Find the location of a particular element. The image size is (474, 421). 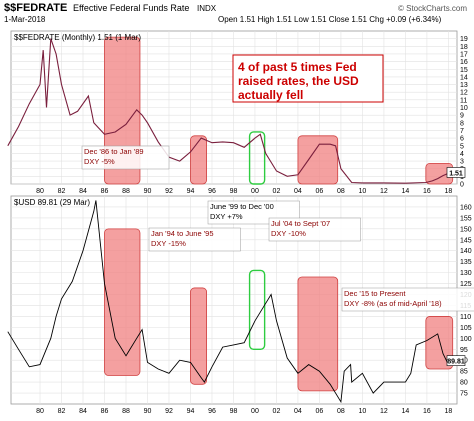

y-tick-label: 140 is located at coordinates (466, 251).